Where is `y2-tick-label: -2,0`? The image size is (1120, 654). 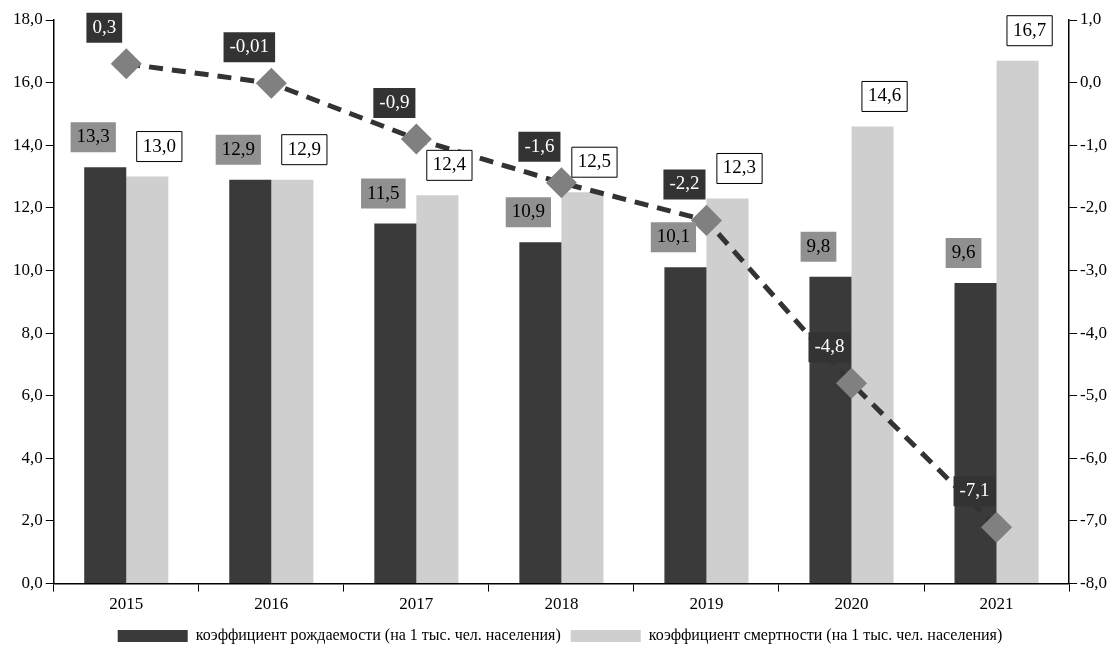 y2-tick-label: -2,0 is located at coordinates (1094, 207).